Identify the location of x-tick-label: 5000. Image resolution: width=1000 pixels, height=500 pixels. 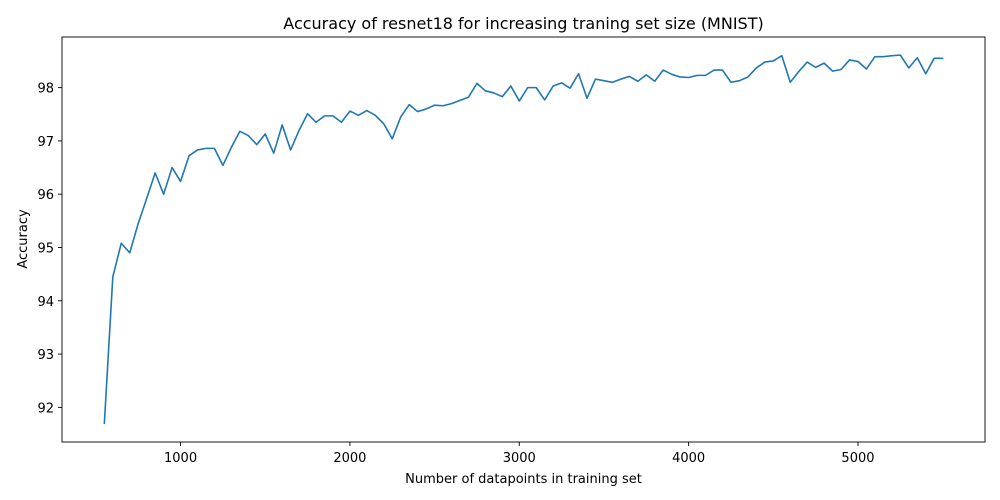
(857, 458).